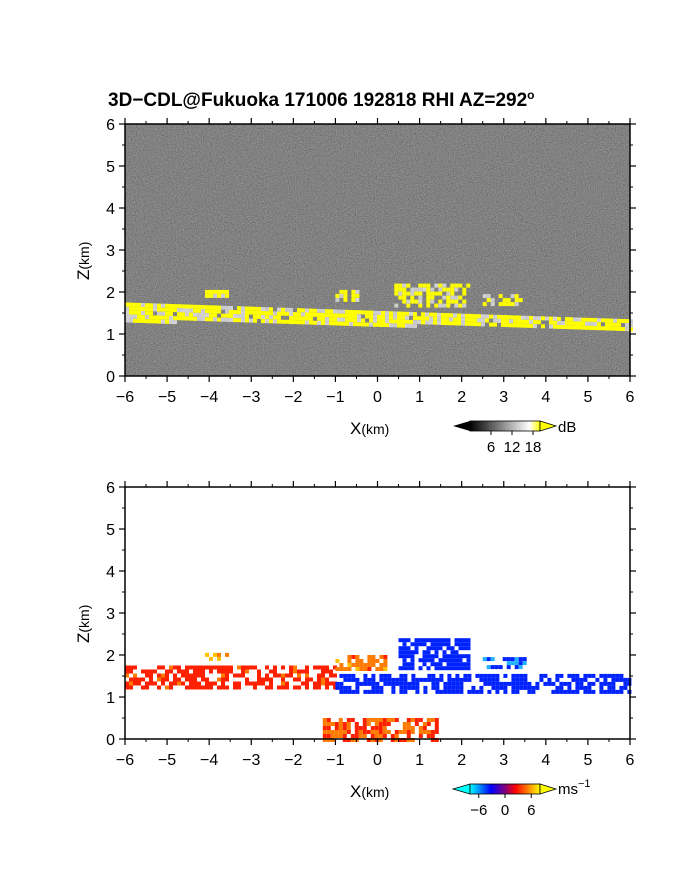 The image size is (680, 880). I want to click on chart-title: 3D−CDL@Fukuoka 171006 192818 RHI AZ=292o, so click(321, 99).